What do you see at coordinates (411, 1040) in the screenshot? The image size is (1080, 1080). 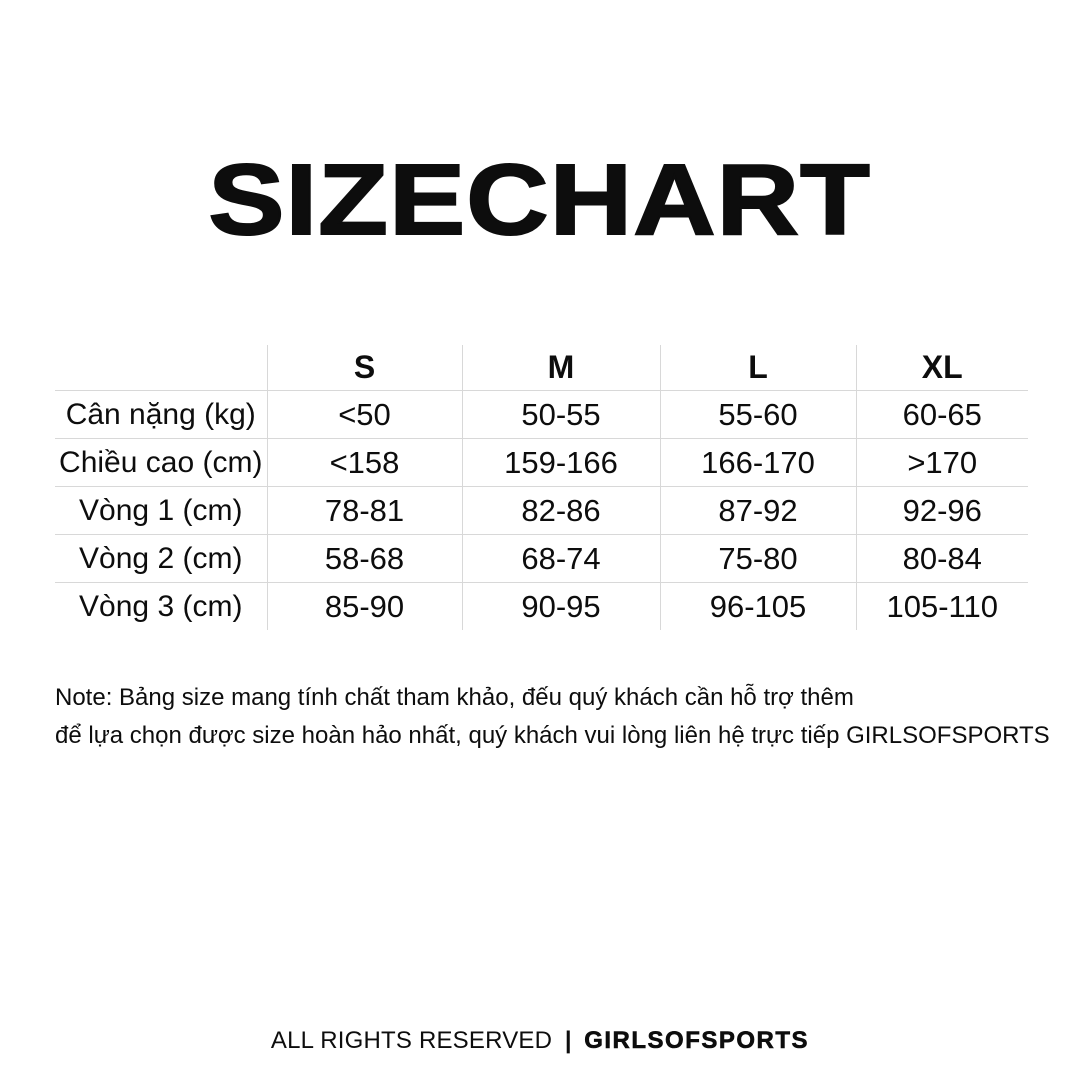 I see `footer-rights-text: ALL RIGHTS RESERVED` at bounding box center [411, 1040].